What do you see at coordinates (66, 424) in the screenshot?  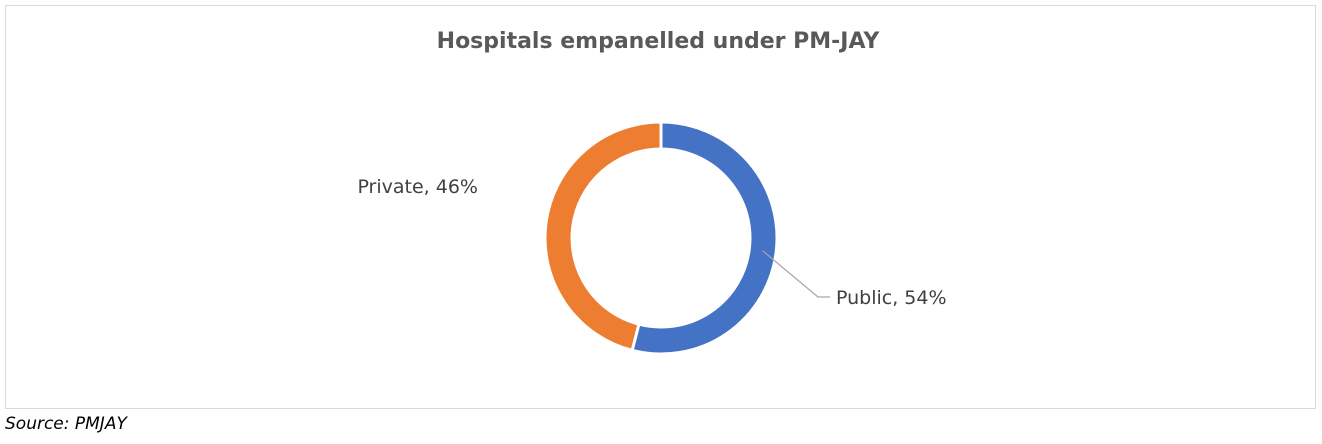 I see `source-note: Source: PMJAY` at bounding box center [66, 424].